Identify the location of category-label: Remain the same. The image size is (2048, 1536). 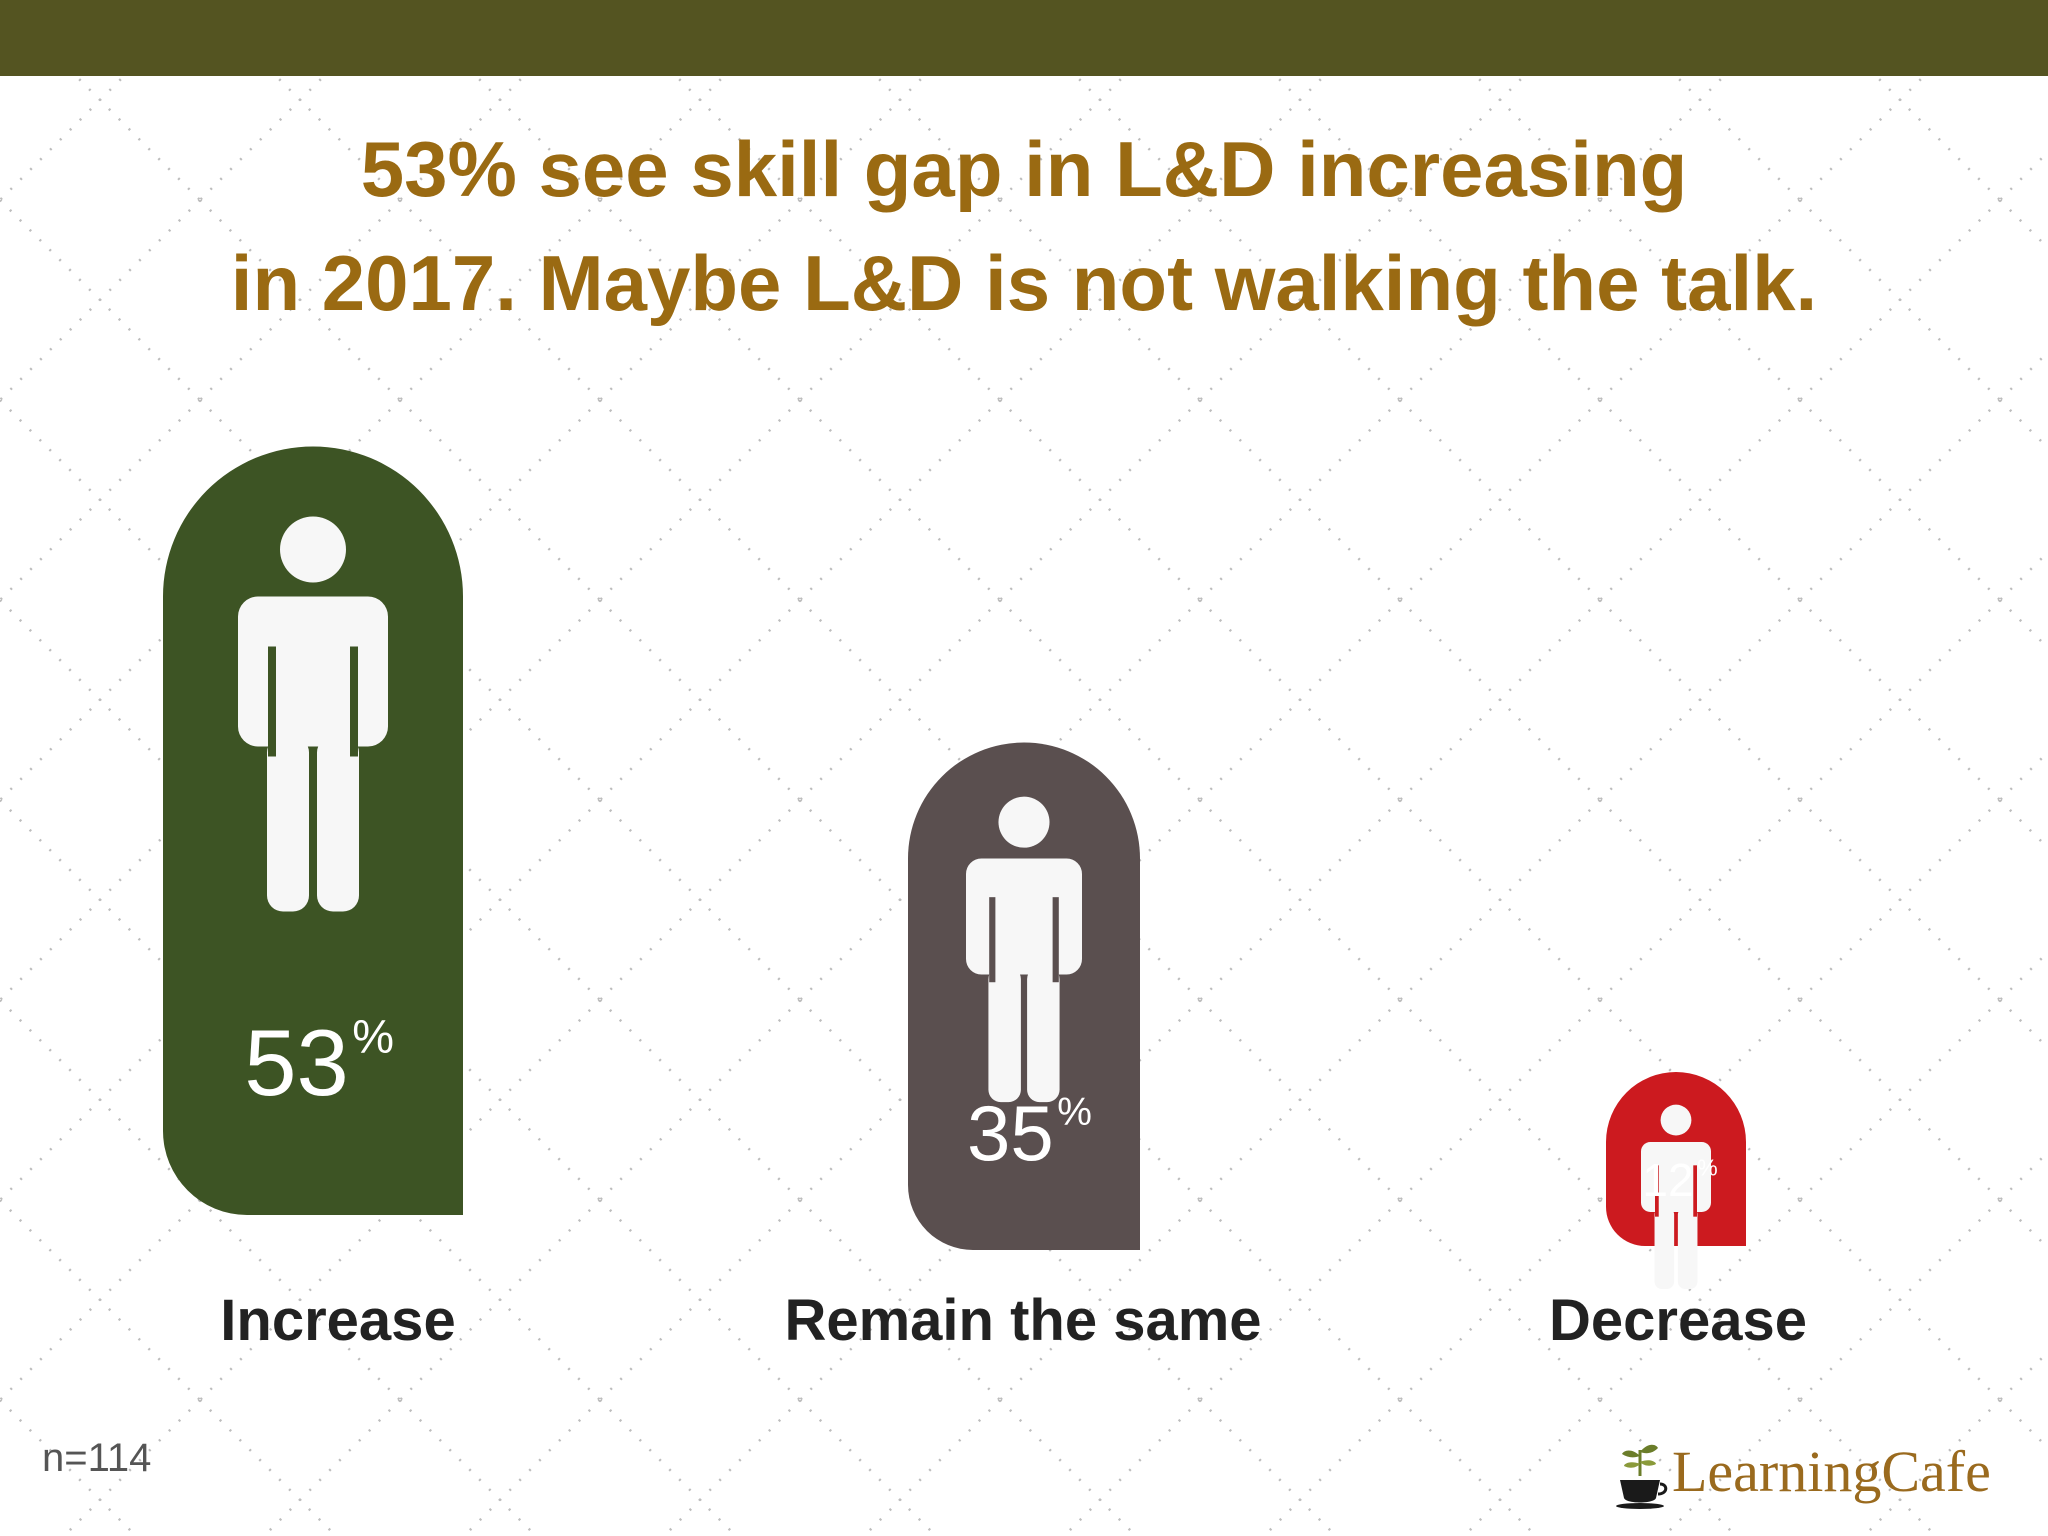
(1022, 1320).